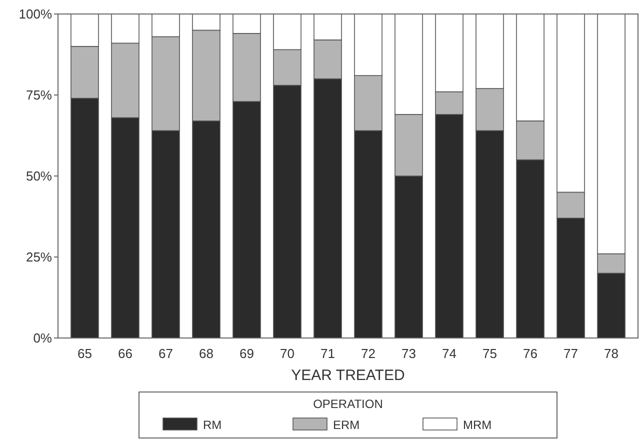 Image resolution: width=644 pixels, height=448 pixels. I want to click on legend-label: MRM, so click(477, 425).